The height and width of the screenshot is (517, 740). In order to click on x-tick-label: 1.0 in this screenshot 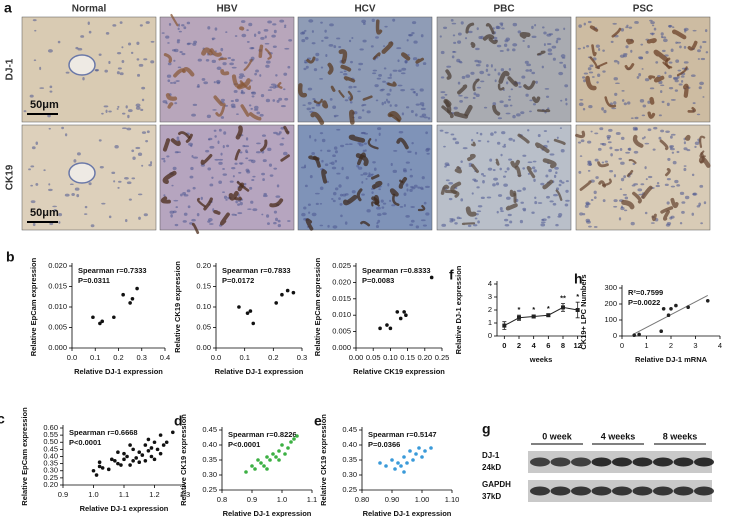, I will do `click(93, 494)`.